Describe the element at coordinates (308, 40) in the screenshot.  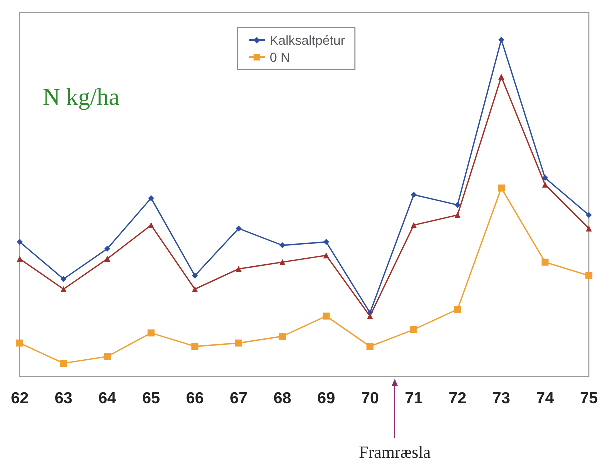
I see `legend-label: Kalksaltpétur` at that location.